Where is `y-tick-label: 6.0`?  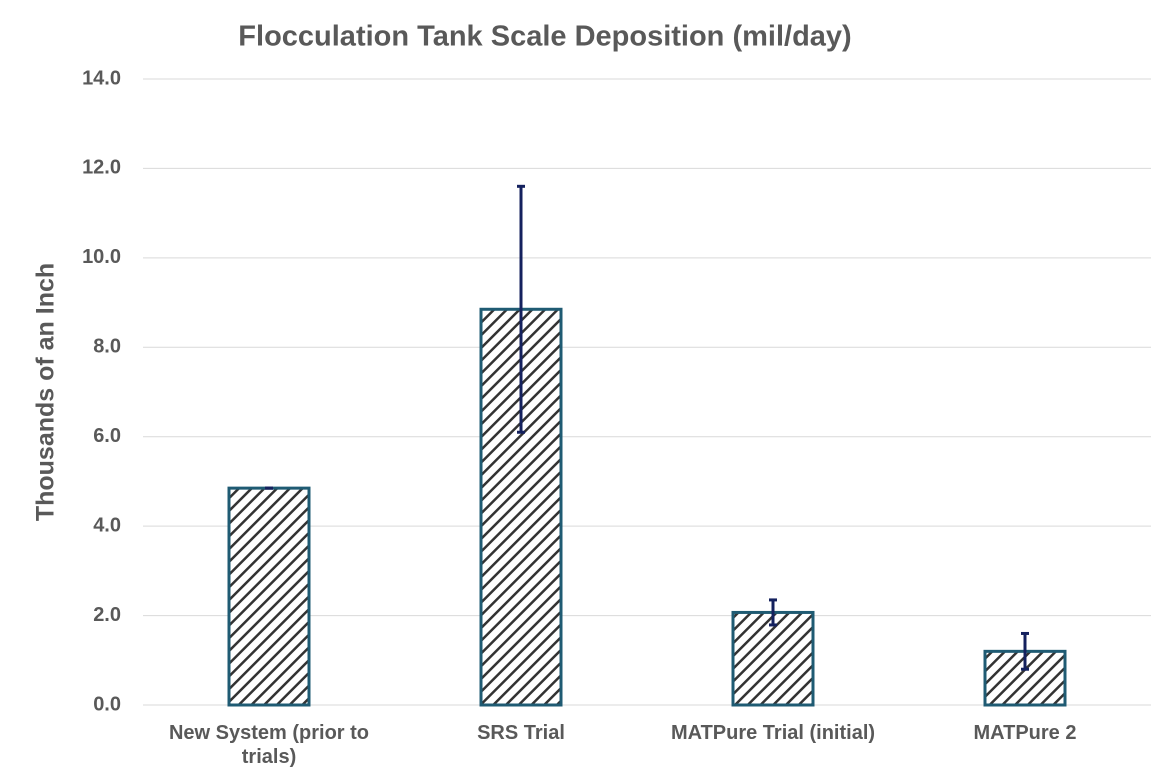
y-tick-label: 6.0 is located at coordinates (107, 436).